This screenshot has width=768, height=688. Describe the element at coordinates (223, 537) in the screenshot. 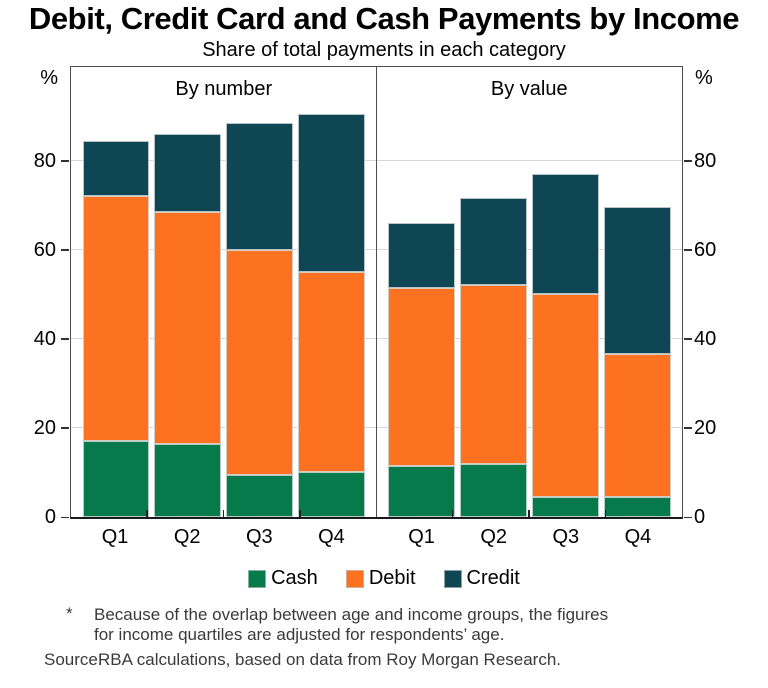

I see `x-label-group-by-number: Q1 Q2 Q3 Q4` at that location.